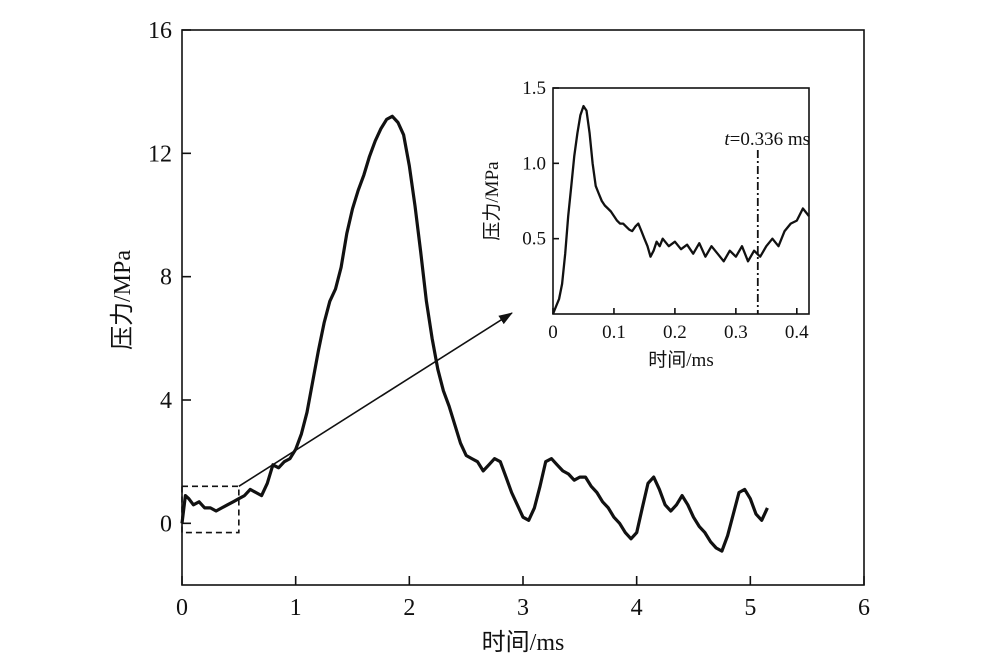  I want to click on main-y-tick-label: 4, so click(166, 401).